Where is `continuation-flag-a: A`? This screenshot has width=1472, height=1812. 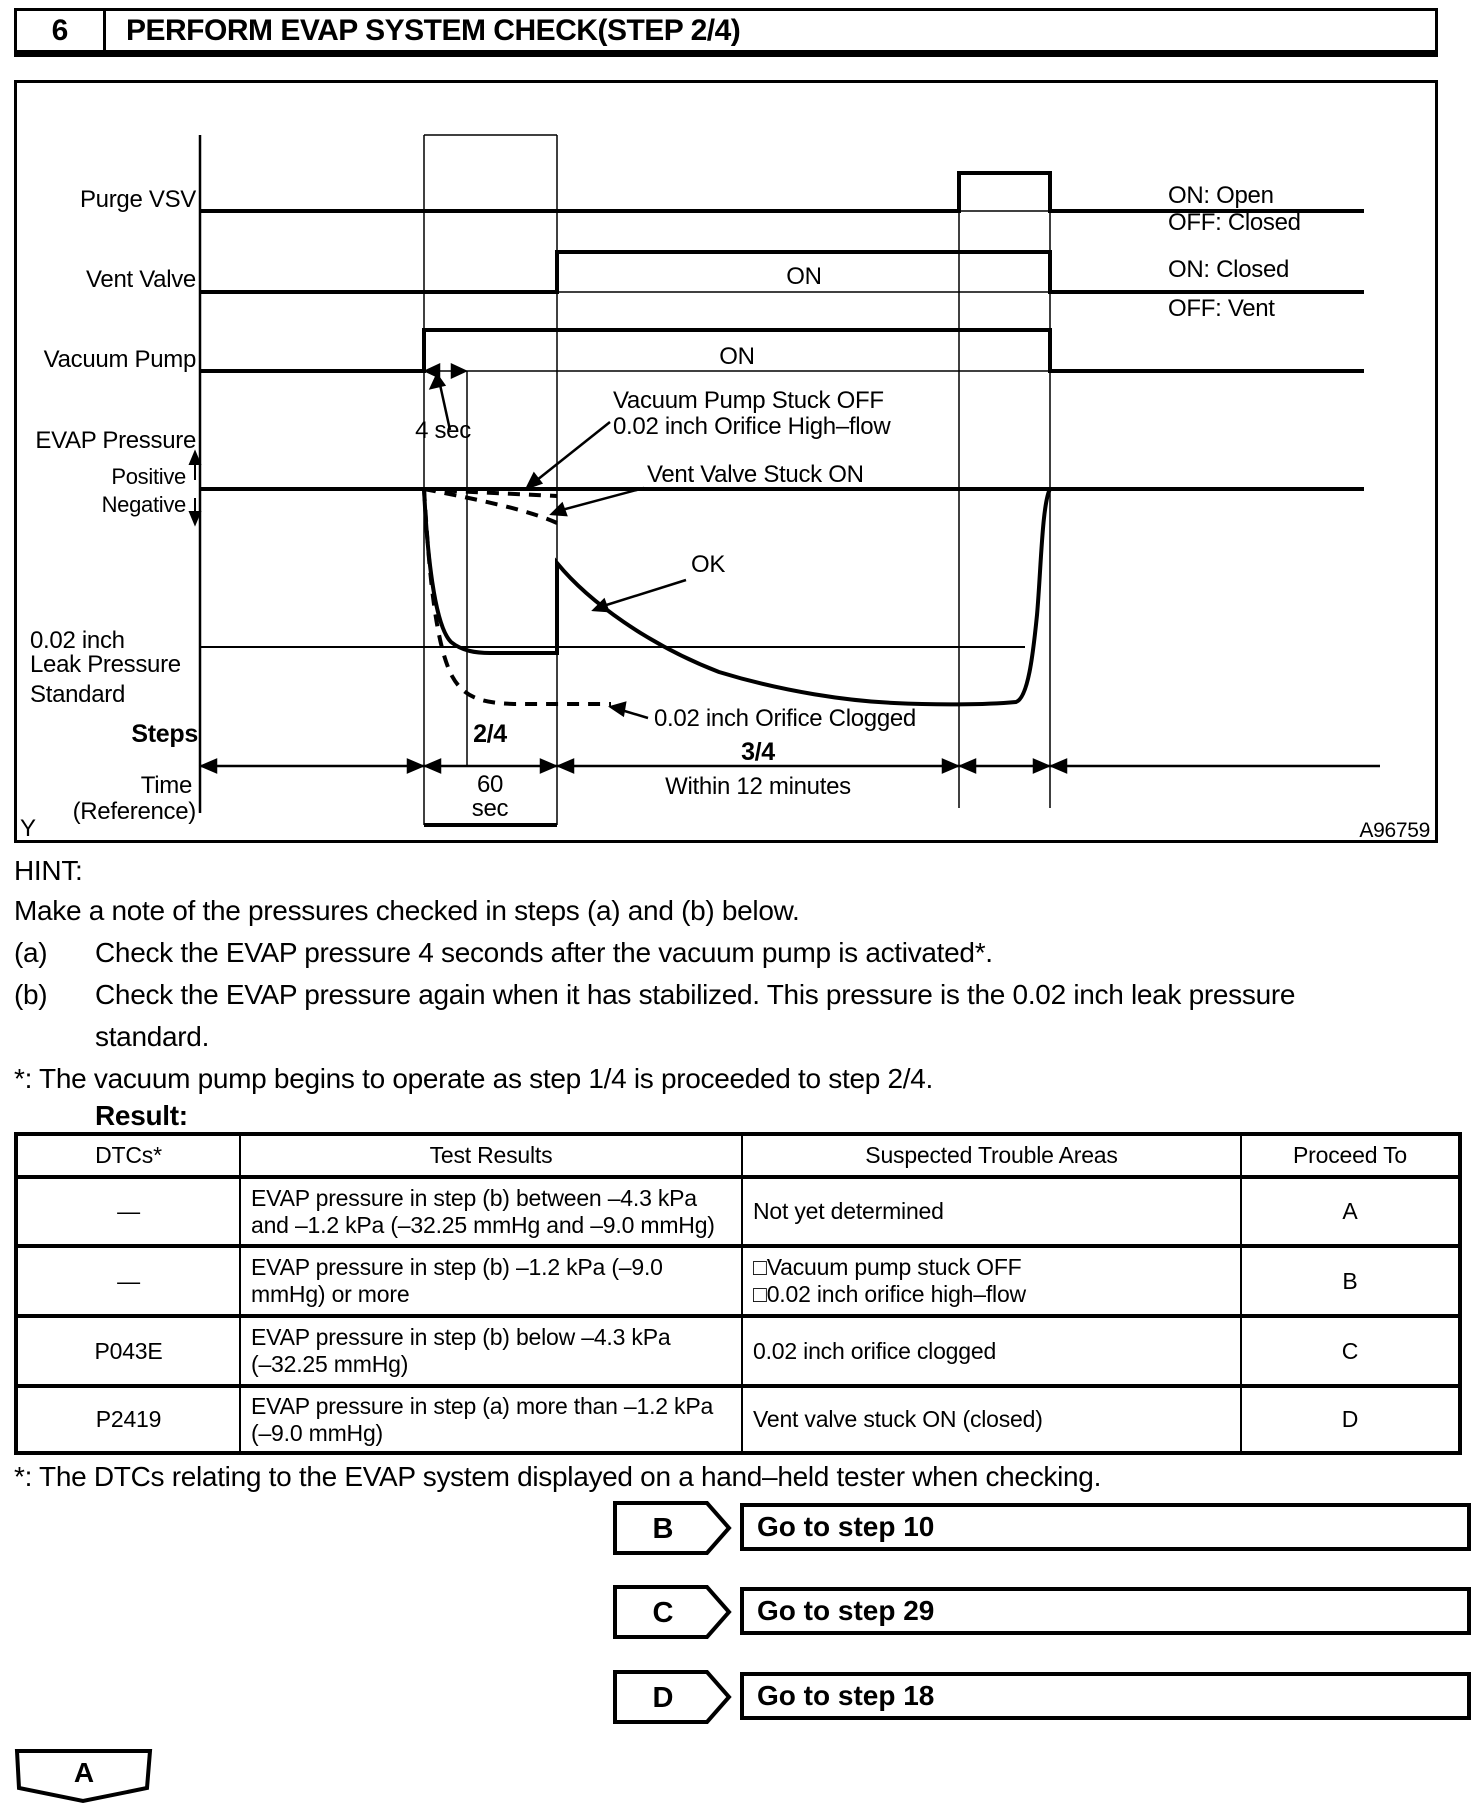 continuation-flag-a: A is located at coordinates (83, 1776).